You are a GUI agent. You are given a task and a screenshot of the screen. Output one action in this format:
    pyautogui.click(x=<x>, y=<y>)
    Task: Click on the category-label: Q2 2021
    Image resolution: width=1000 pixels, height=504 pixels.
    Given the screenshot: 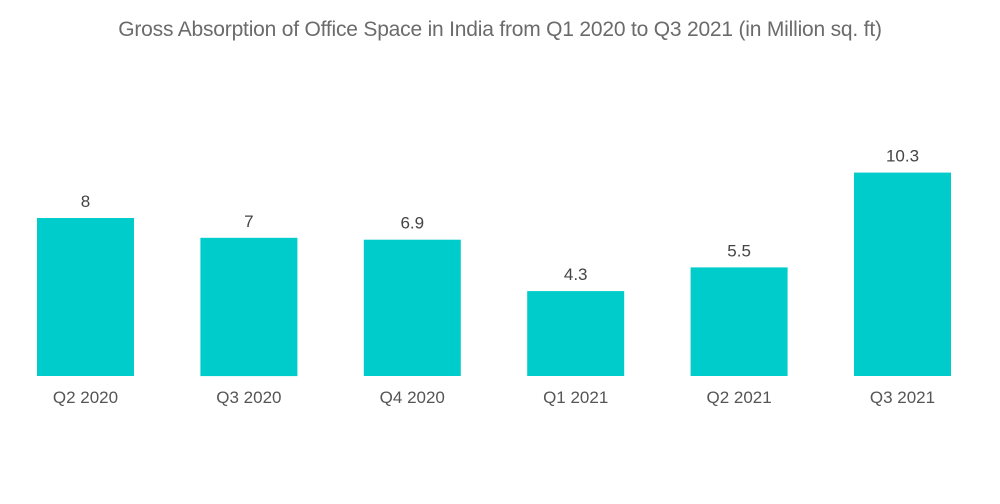 What is the action you would take?
    pyautogui.click(x=738, y=397)
    